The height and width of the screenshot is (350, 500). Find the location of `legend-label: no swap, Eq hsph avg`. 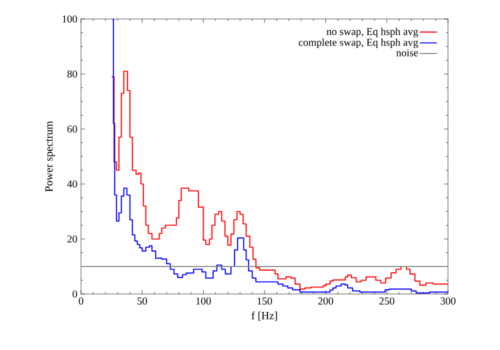

legend-label: no swap, Eq hsph avg is located at coordinates (372, 33).